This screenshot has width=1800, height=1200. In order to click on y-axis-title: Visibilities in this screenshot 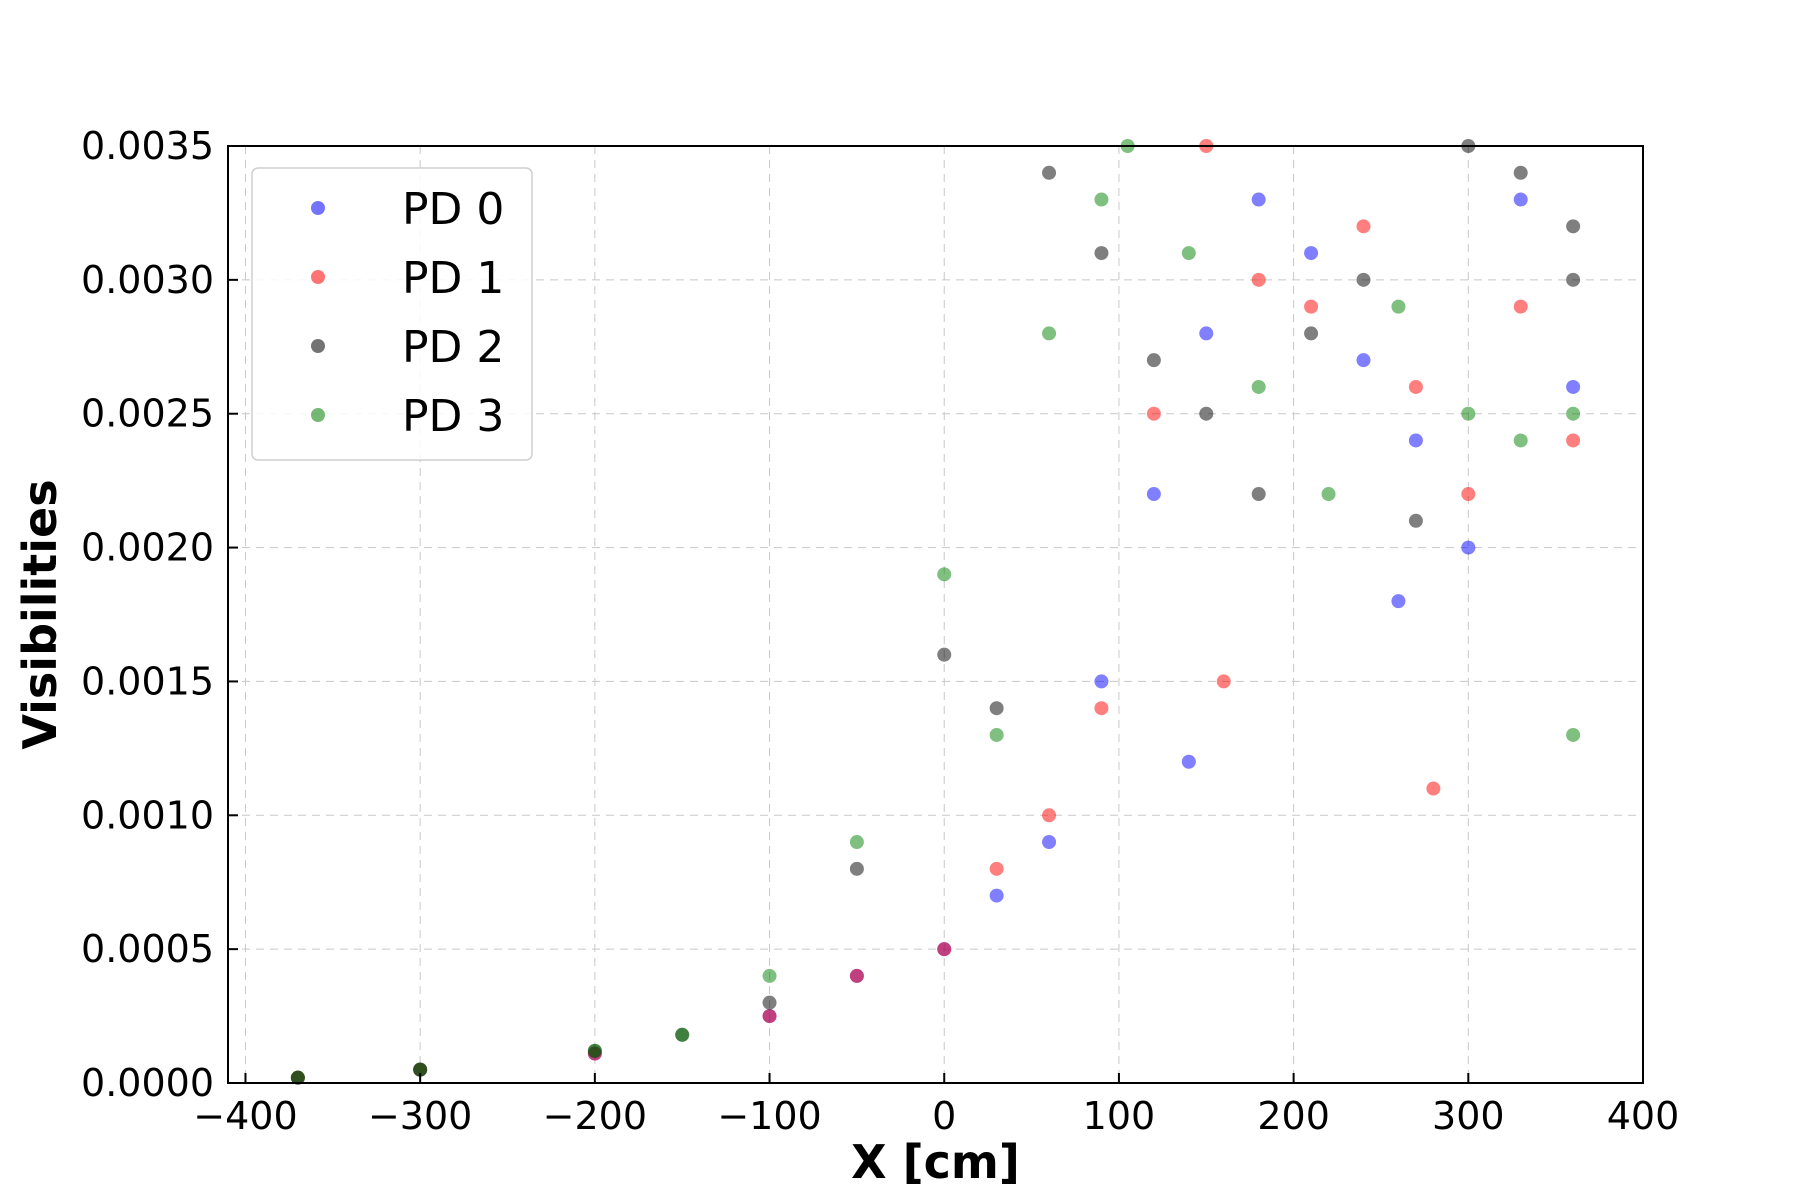, I will do `click(40, 614)`.